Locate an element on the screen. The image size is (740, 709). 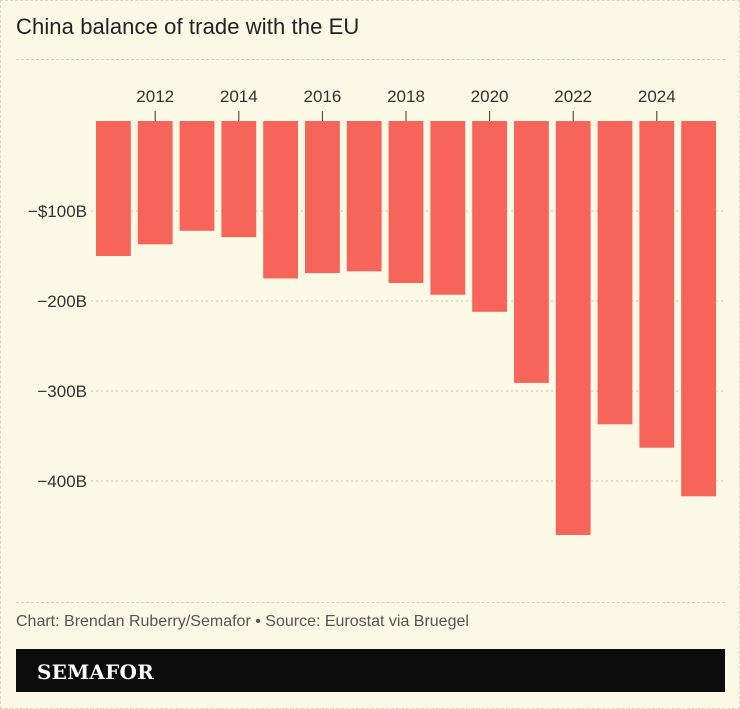
semafor-logo: SEMAFOR is located at coordinates (95, 672).